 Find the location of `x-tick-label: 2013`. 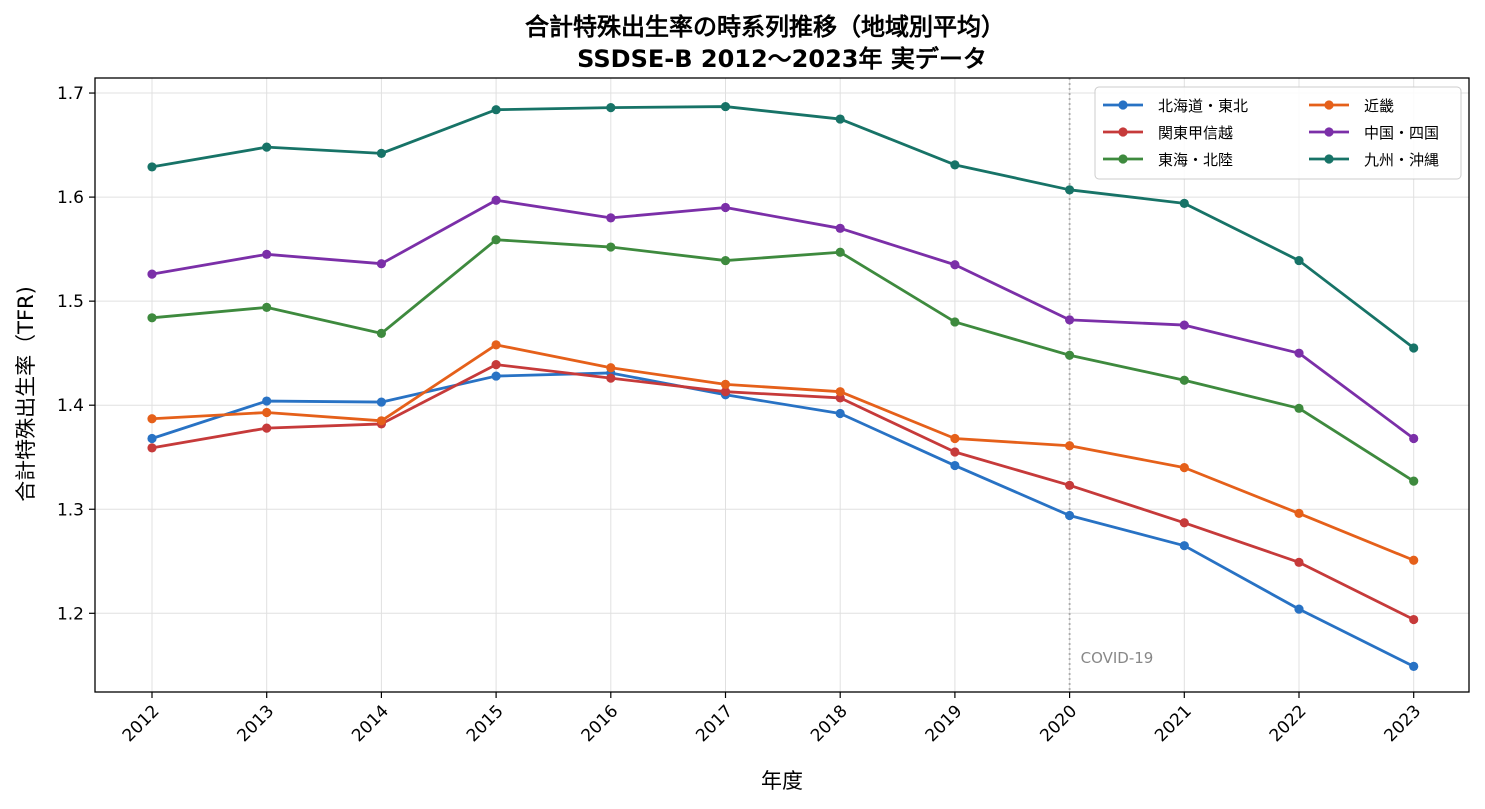

x-tick-label: 2013 is located at coordinates (256, 723).